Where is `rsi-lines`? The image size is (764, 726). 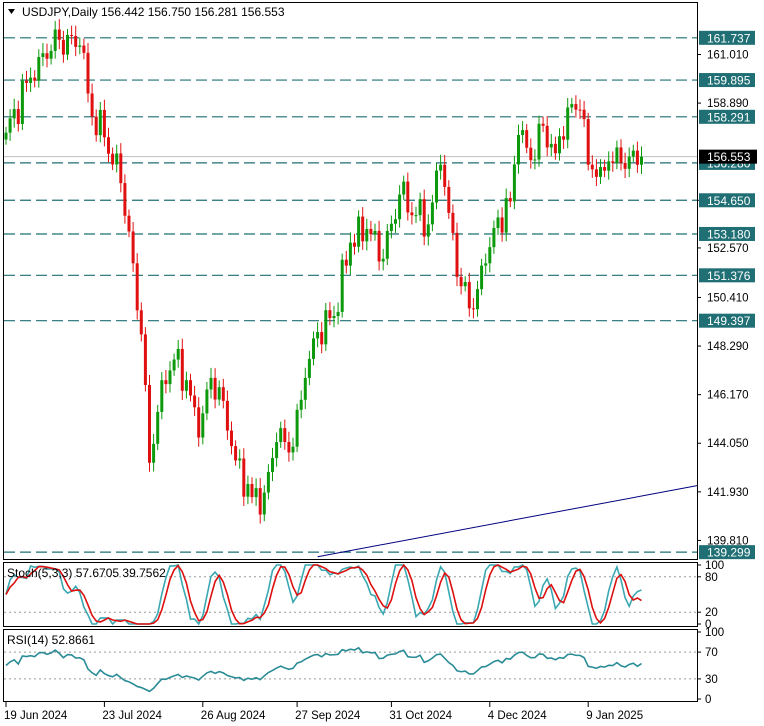
rsi-lines is located at coordinates (350, 669).